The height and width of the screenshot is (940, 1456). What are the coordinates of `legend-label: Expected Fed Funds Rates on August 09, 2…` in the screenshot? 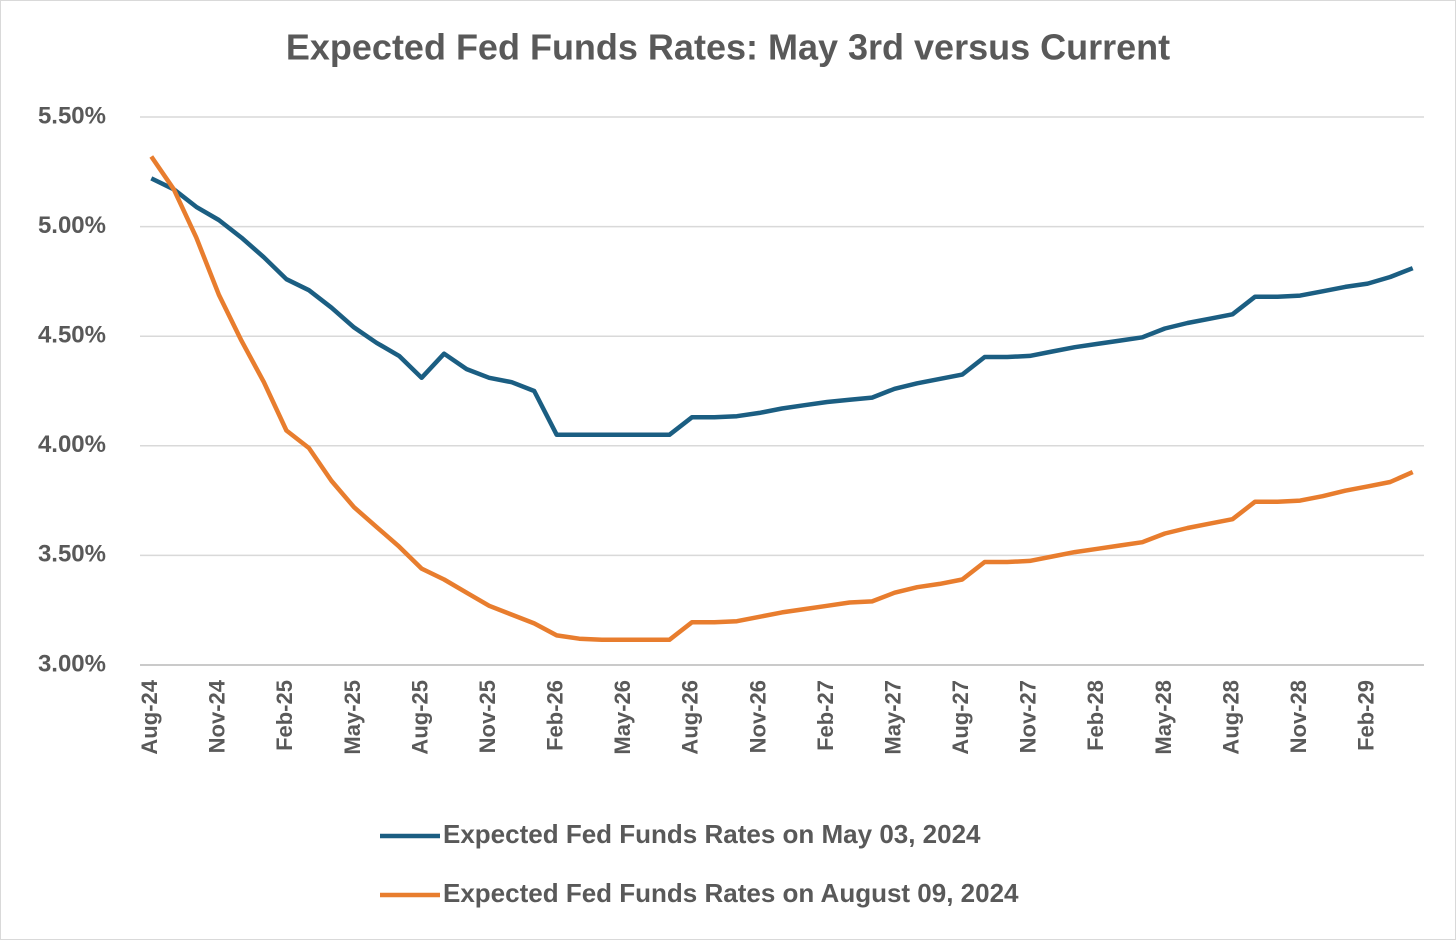 It's located at (731, 893).